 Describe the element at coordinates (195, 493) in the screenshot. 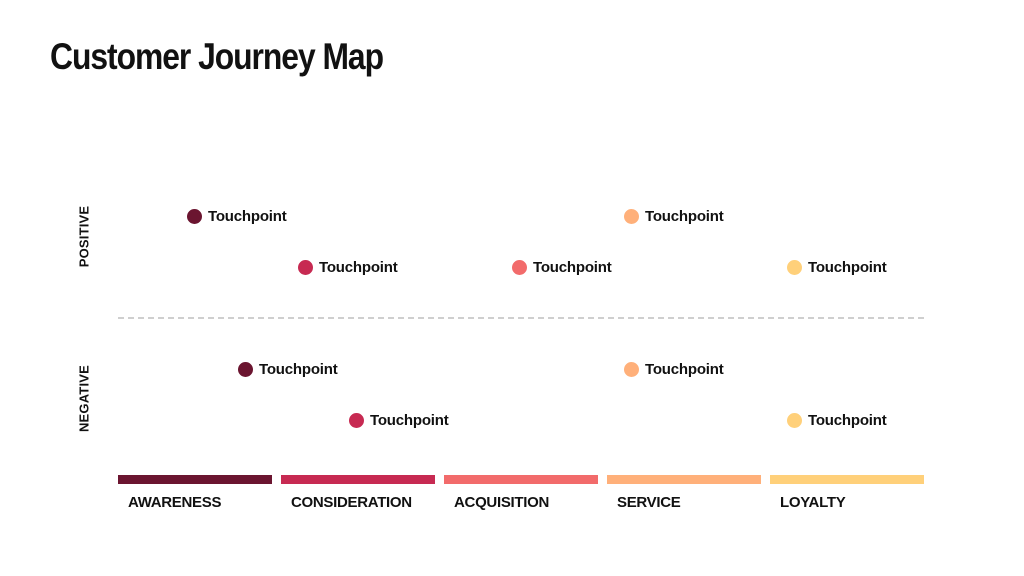

I see `stage-awareness: AWARENESS` at that location.